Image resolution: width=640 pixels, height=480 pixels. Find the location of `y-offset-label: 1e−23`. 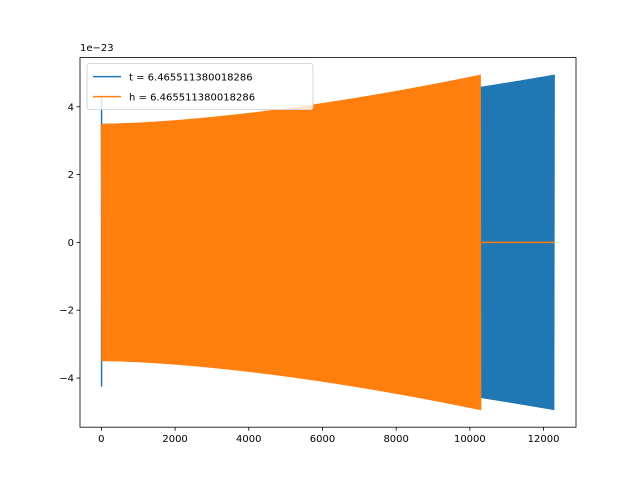

y-offset-label: 1e−23 is located at coordinates (97, 48).